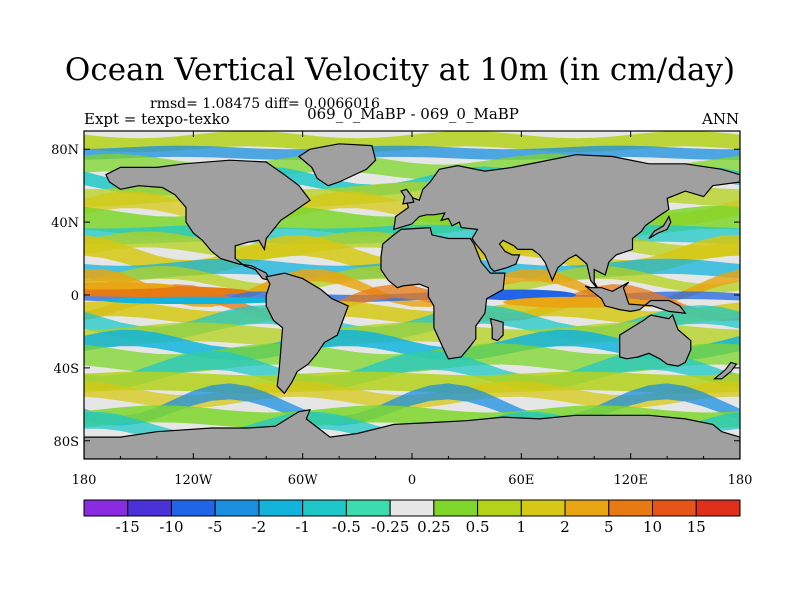 This screenshot has width=800, height=600. What do you see at coordinates (521, 480) in the screenshot?
I see `x-tick-label: 60E` at bounding box center [521, 480].